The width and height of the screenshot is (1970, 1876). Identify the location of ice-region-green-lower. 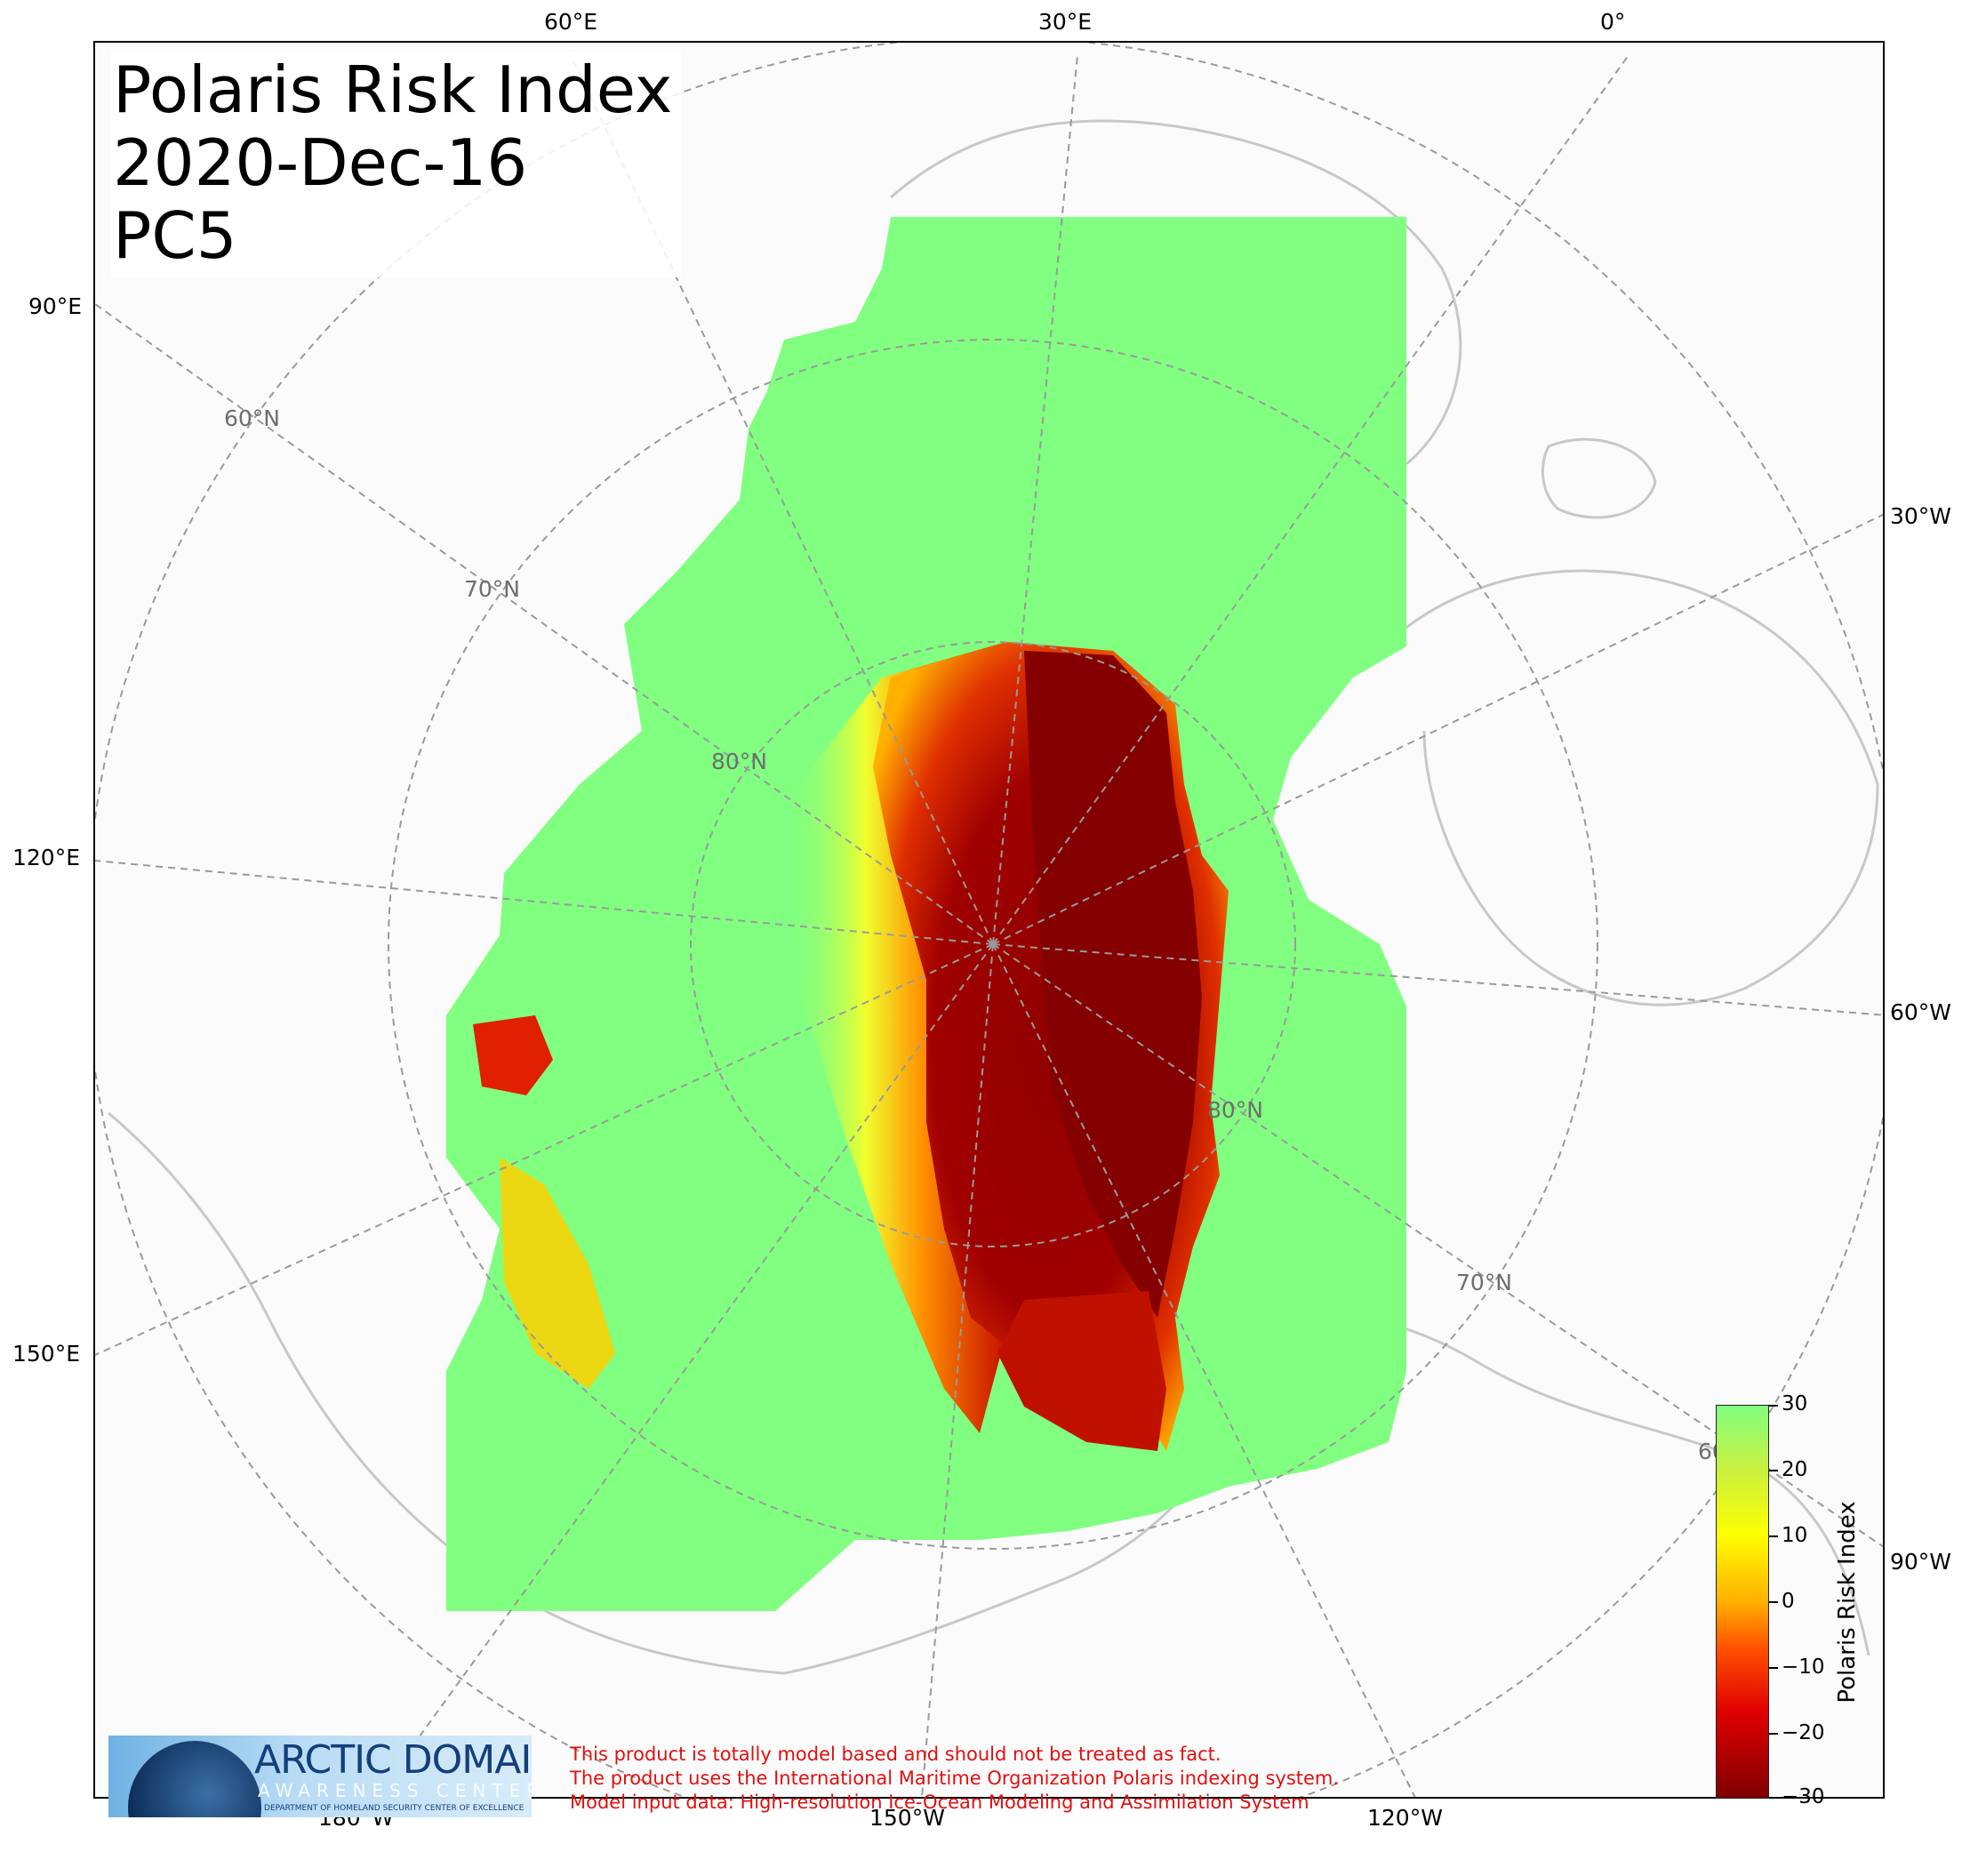
(517, 1562).